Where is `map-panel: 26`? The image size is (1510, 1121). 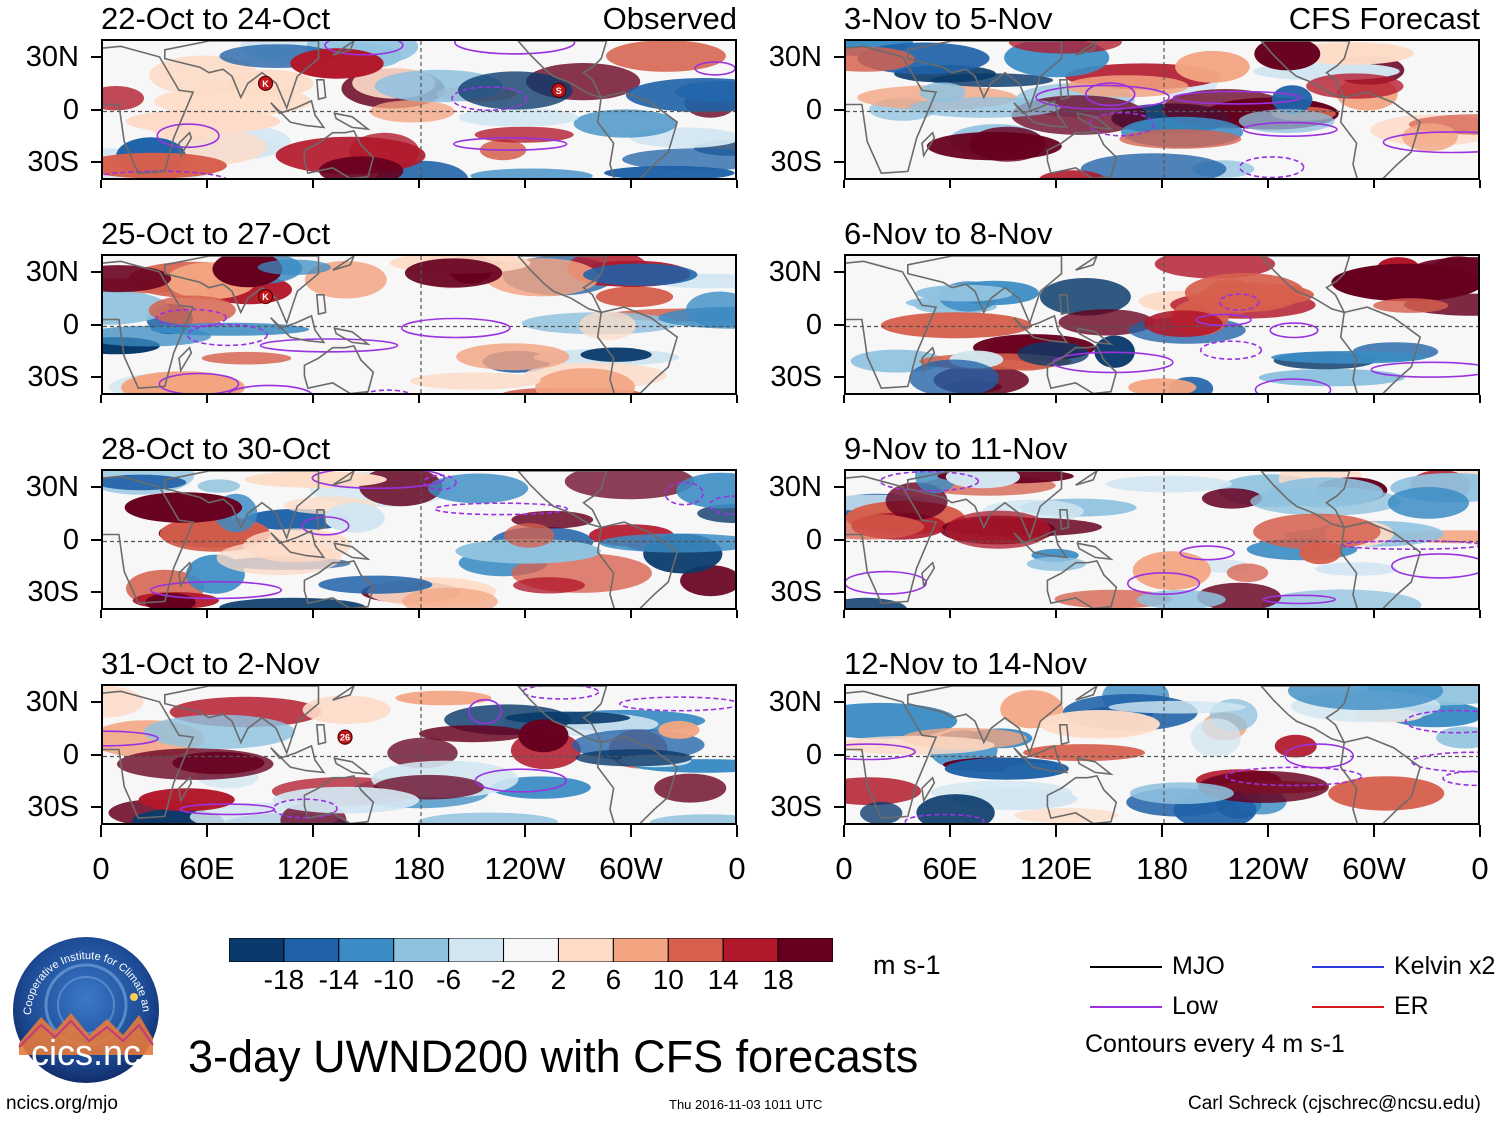
map-panel: 26 is located at coordinates (419, 754).